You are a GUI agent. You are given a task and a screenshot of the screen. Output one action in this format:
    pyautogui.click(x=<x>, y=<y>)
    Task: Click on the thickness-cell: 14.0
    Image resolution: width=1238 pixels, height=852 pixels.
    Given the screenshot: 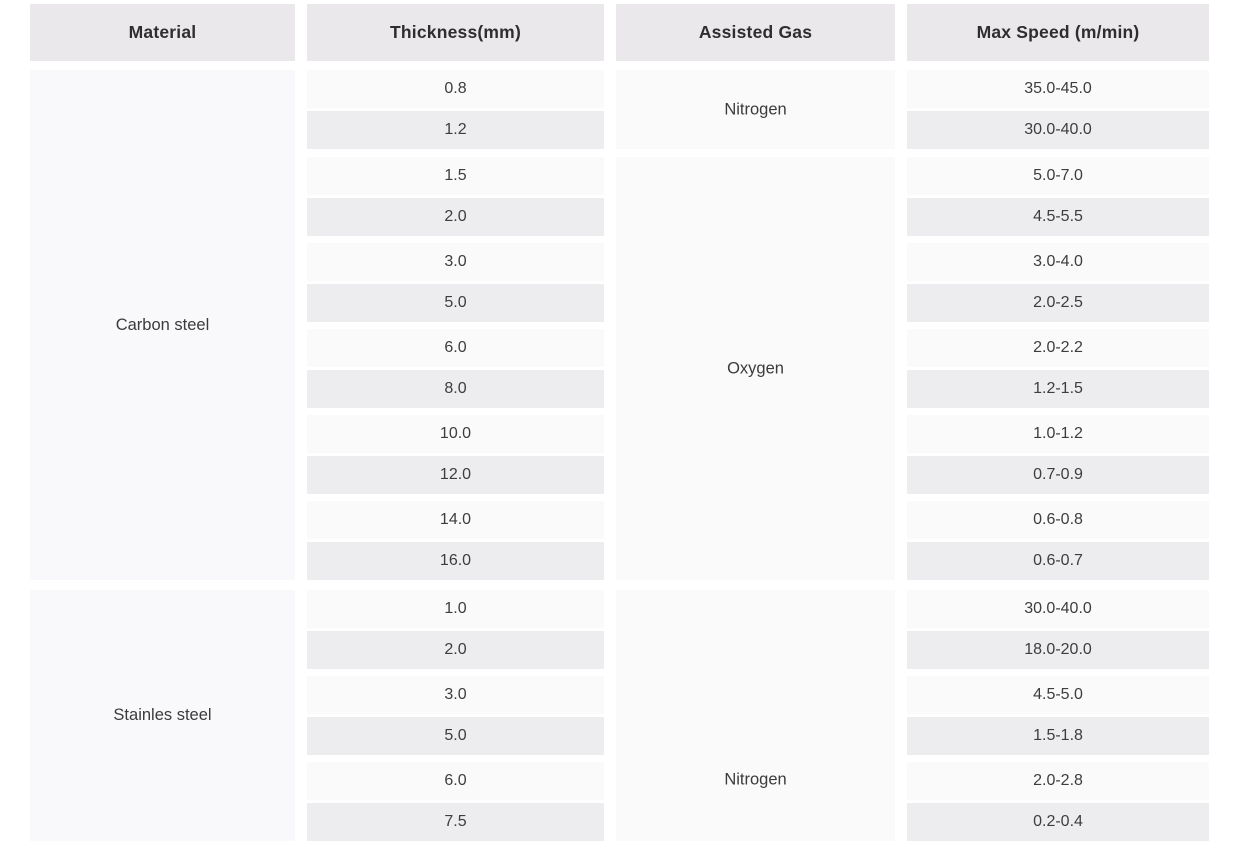 What is the action you would take?
    pyautogui.click(x=455, y=520)
    